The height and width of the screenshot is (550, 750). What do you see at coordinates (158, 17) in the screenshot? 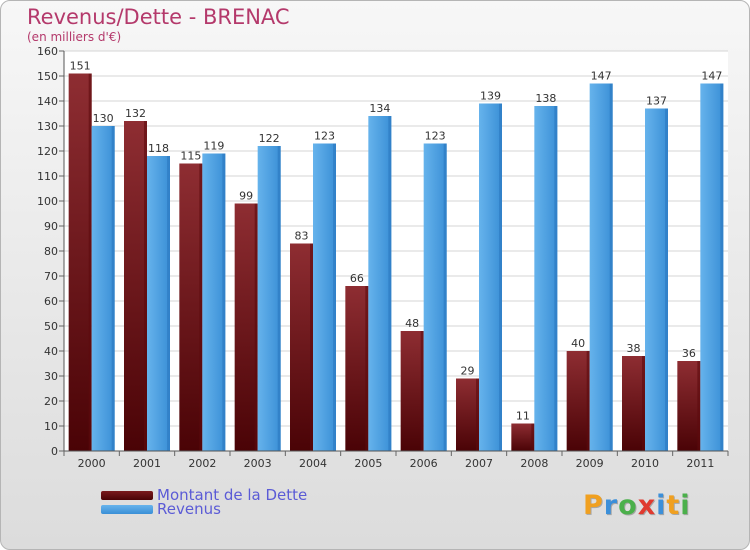
I see `chart-title: Revenus/Dette - BRENAC` at bounding box center [158, 17].